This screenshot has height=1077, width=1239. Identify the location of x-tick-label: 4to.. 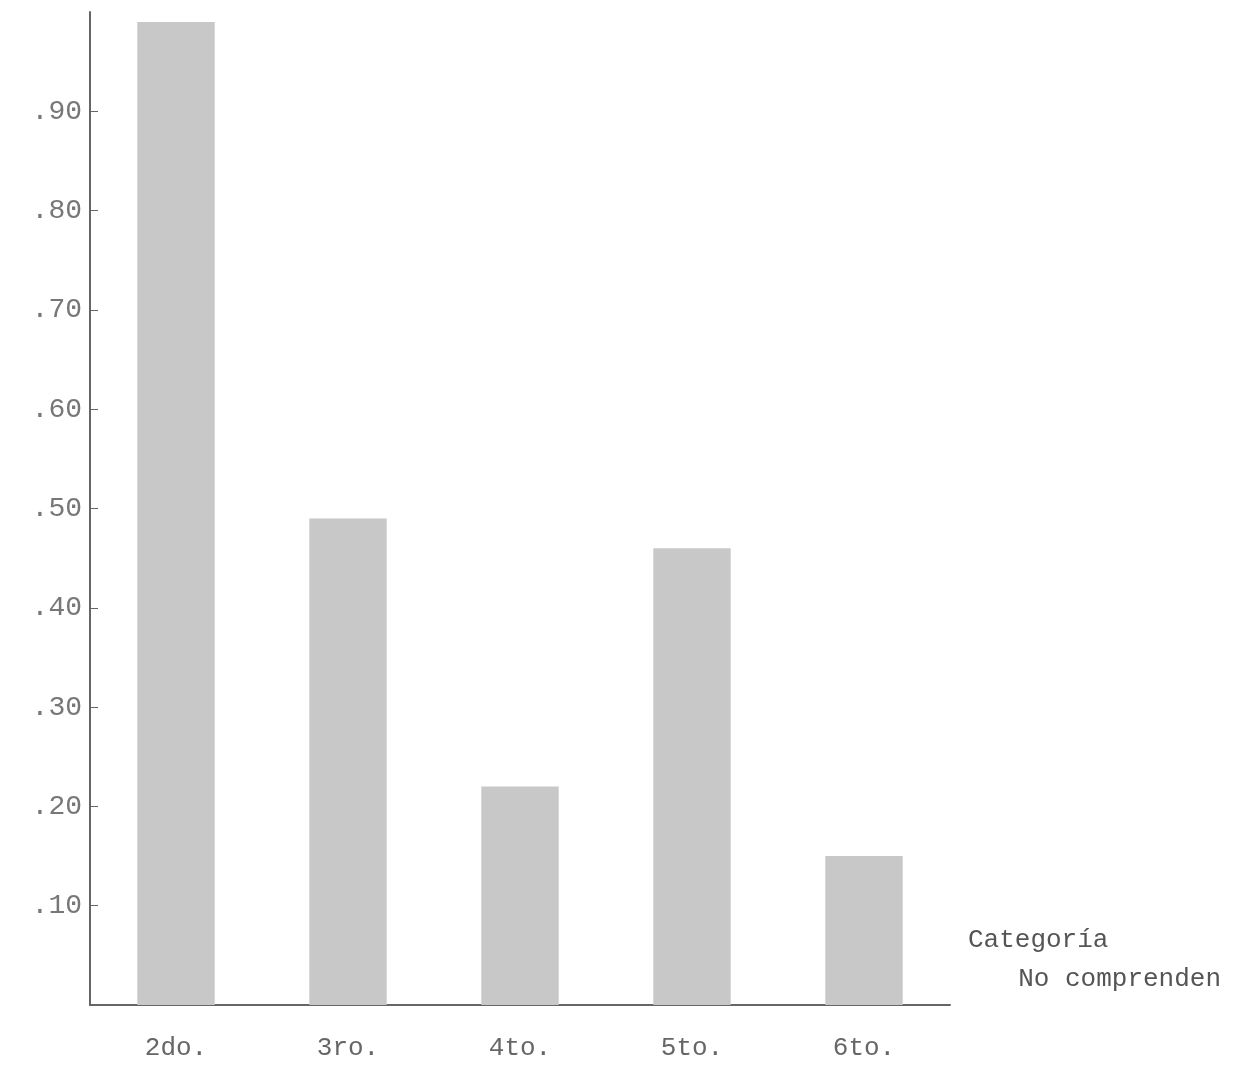
(520, 1048).